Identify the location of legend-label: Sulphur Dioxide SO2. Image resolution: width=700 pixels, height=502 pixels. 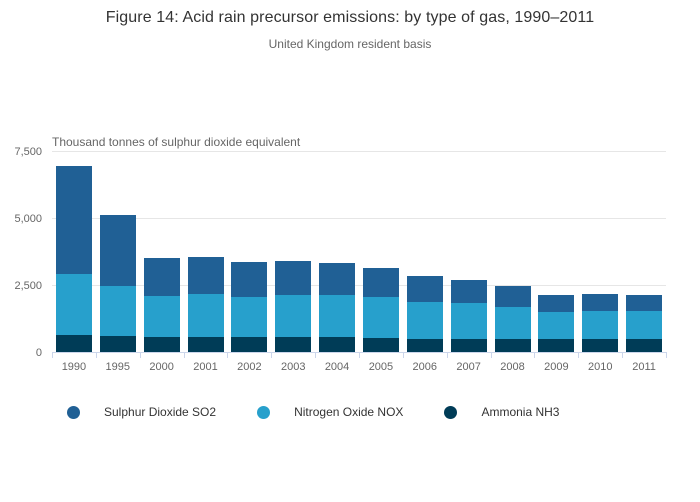
(160, 412).